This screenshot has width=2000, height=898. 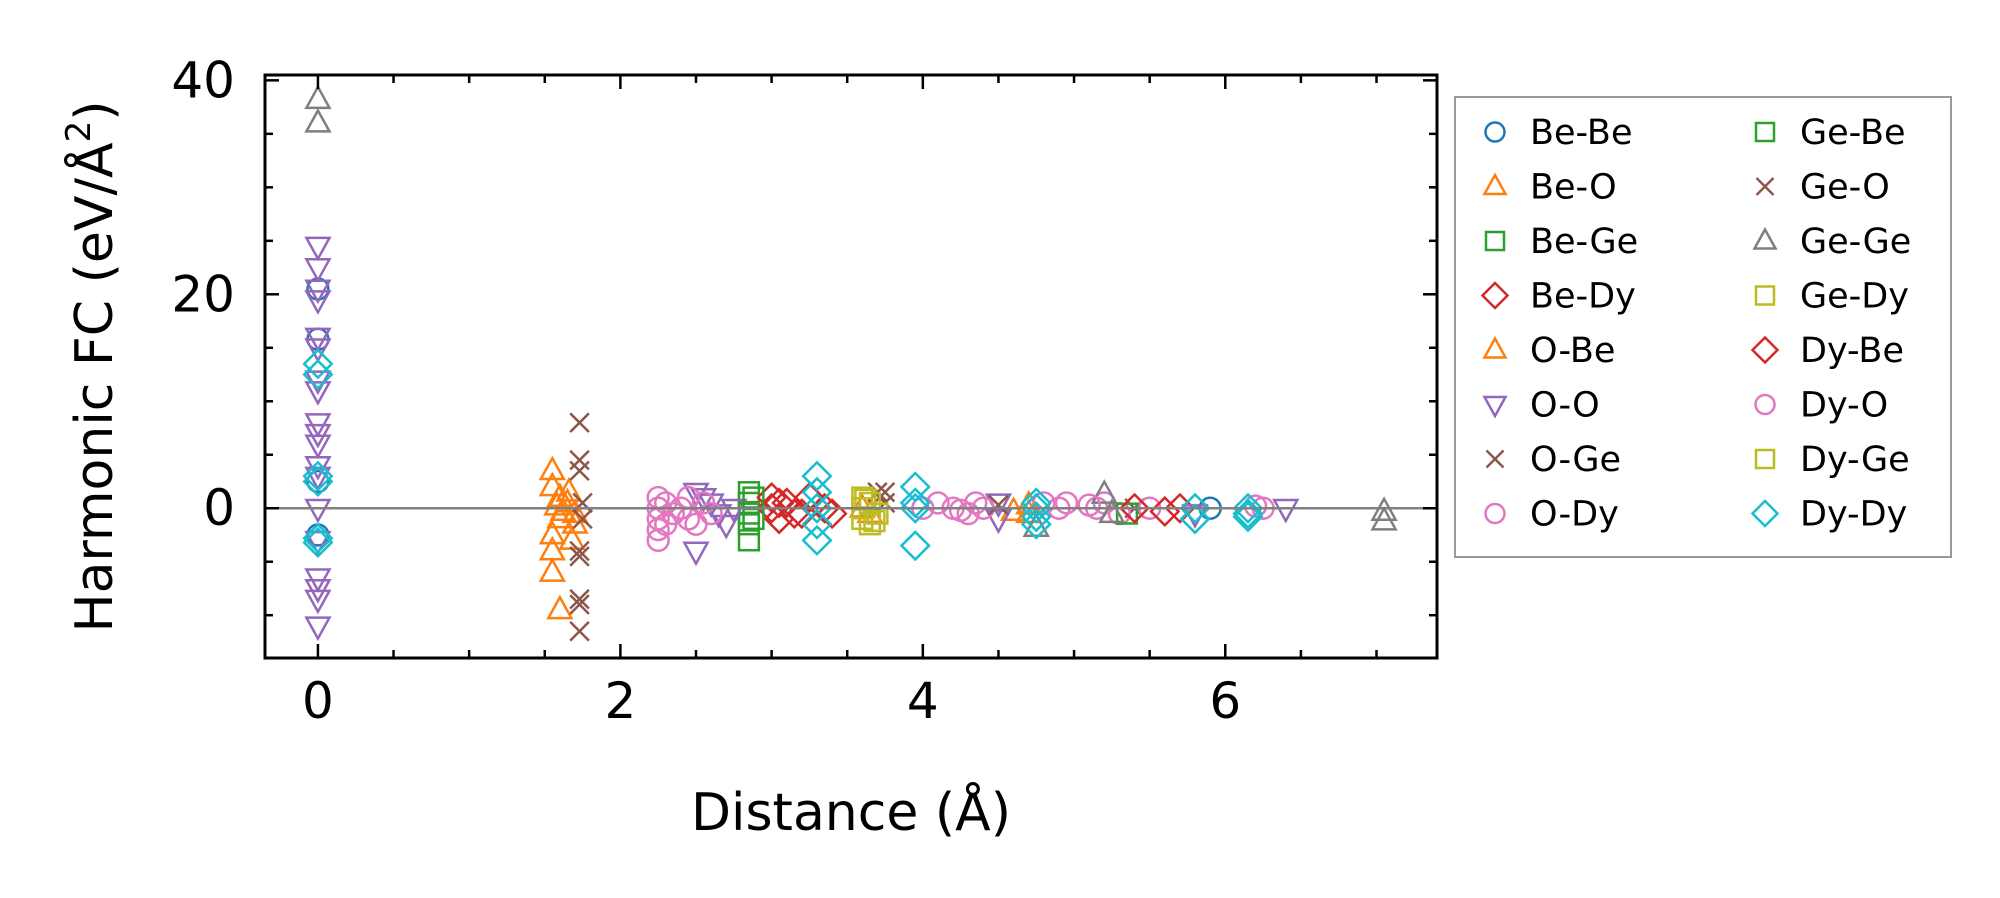 What do you see at coordinates (851, 812) in the screenshot?
I see `x-axis-label: Distance (Å)` at bounding box center [851, 812].